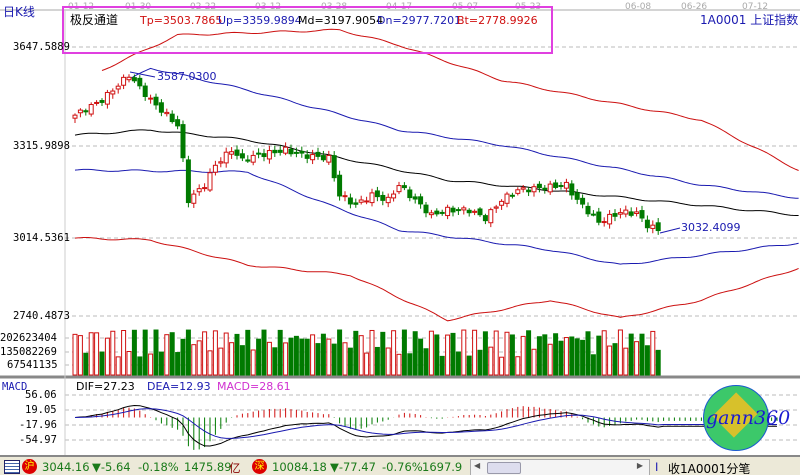  Describe the element at coordinates (28, 338) in the screenshot. I see `volume-axis-label: 202623404` at that location.